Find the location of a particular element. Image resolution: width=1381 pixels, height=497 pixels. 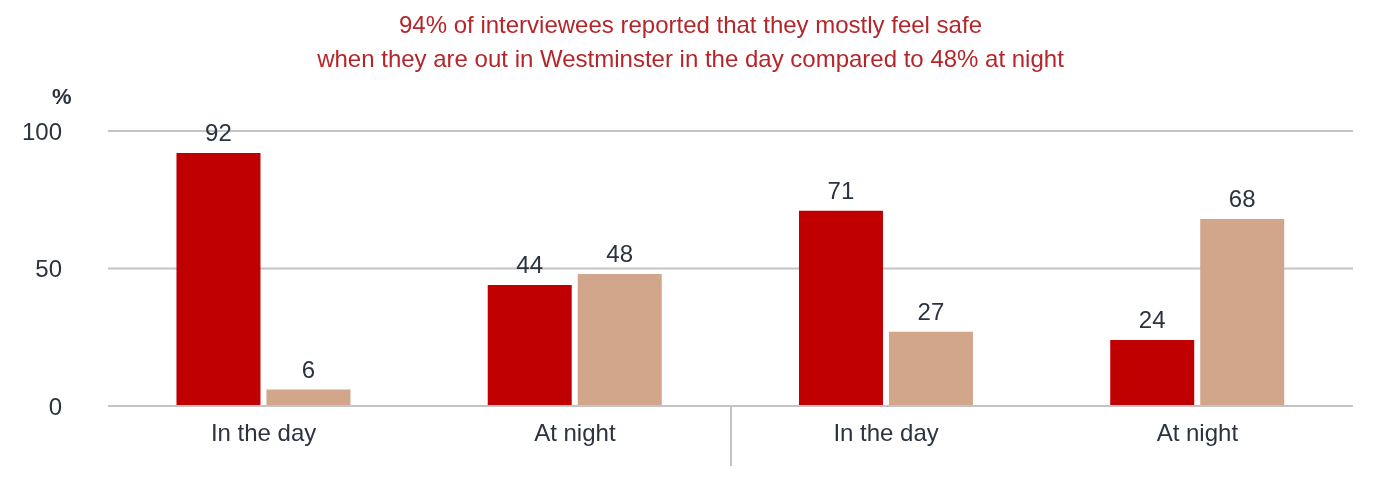

data-label: 6 is located at coordinates (308, 369).